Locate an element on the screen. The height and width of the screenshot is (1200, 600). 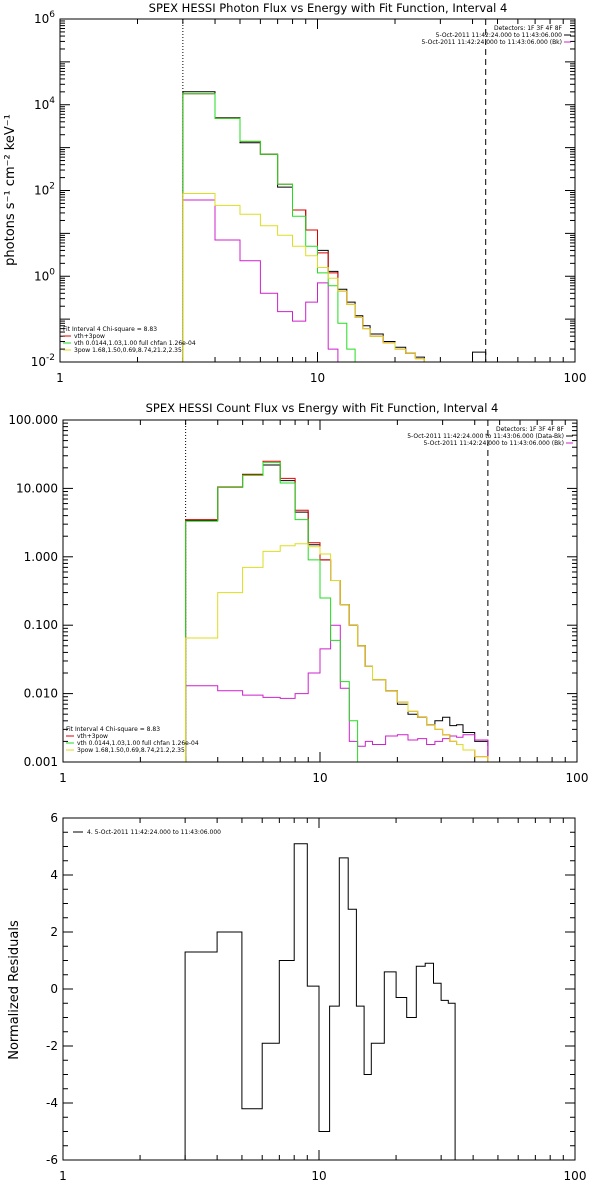
photon-flux-y-axis-label: photons s⁻¹ cm⁻² keV⁻¹ is located at coordinates (10, 190).